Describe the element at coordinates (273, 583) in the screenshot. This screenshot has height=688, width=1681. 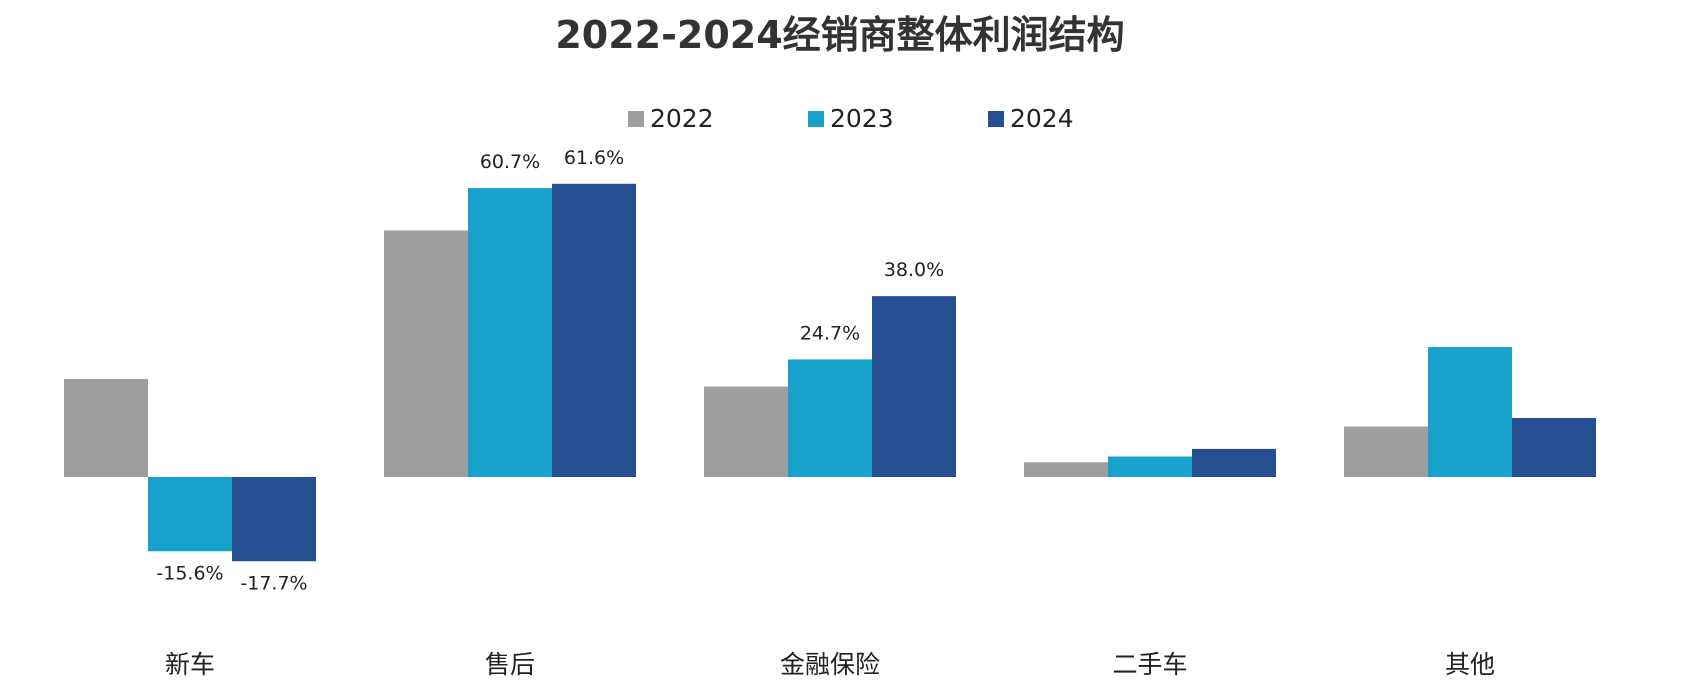
I see `data-label: -17.7%` at that location.